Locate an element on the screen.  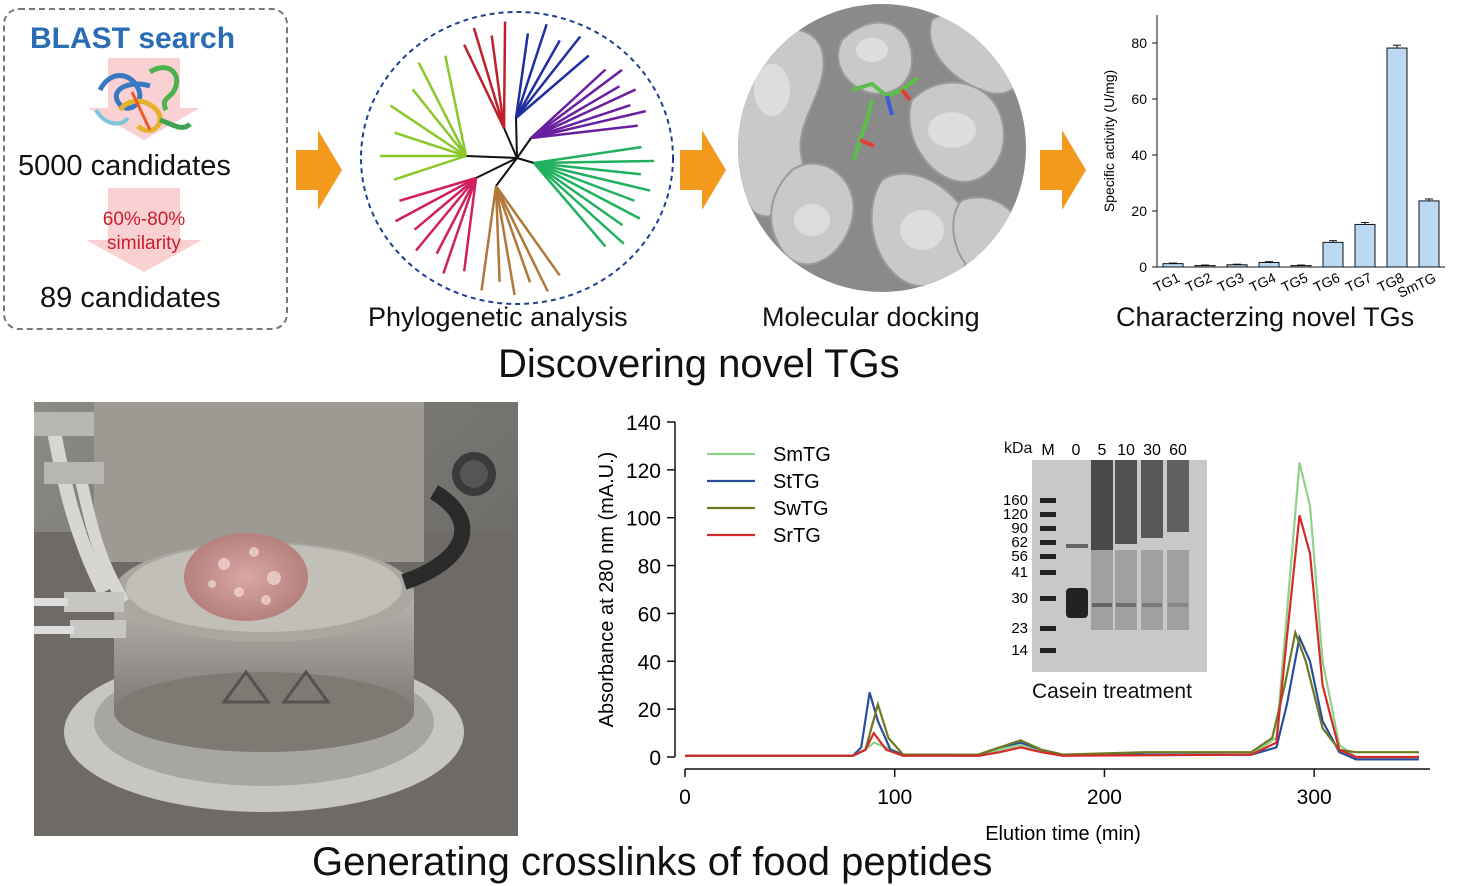
characterizing-label: Characterzing novel TGs is located at coordinates (1265, 317).